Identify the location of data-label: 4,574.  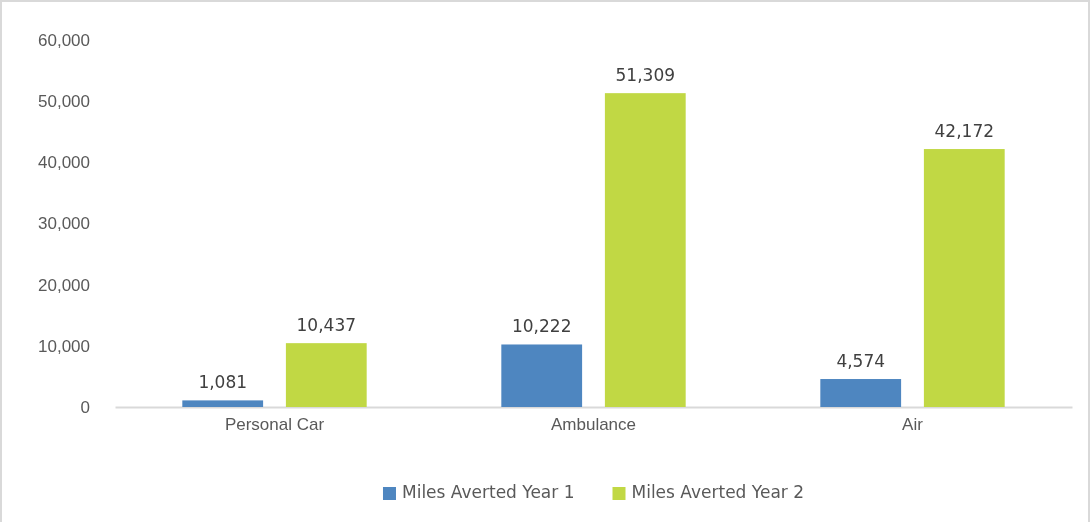
(861, 361).